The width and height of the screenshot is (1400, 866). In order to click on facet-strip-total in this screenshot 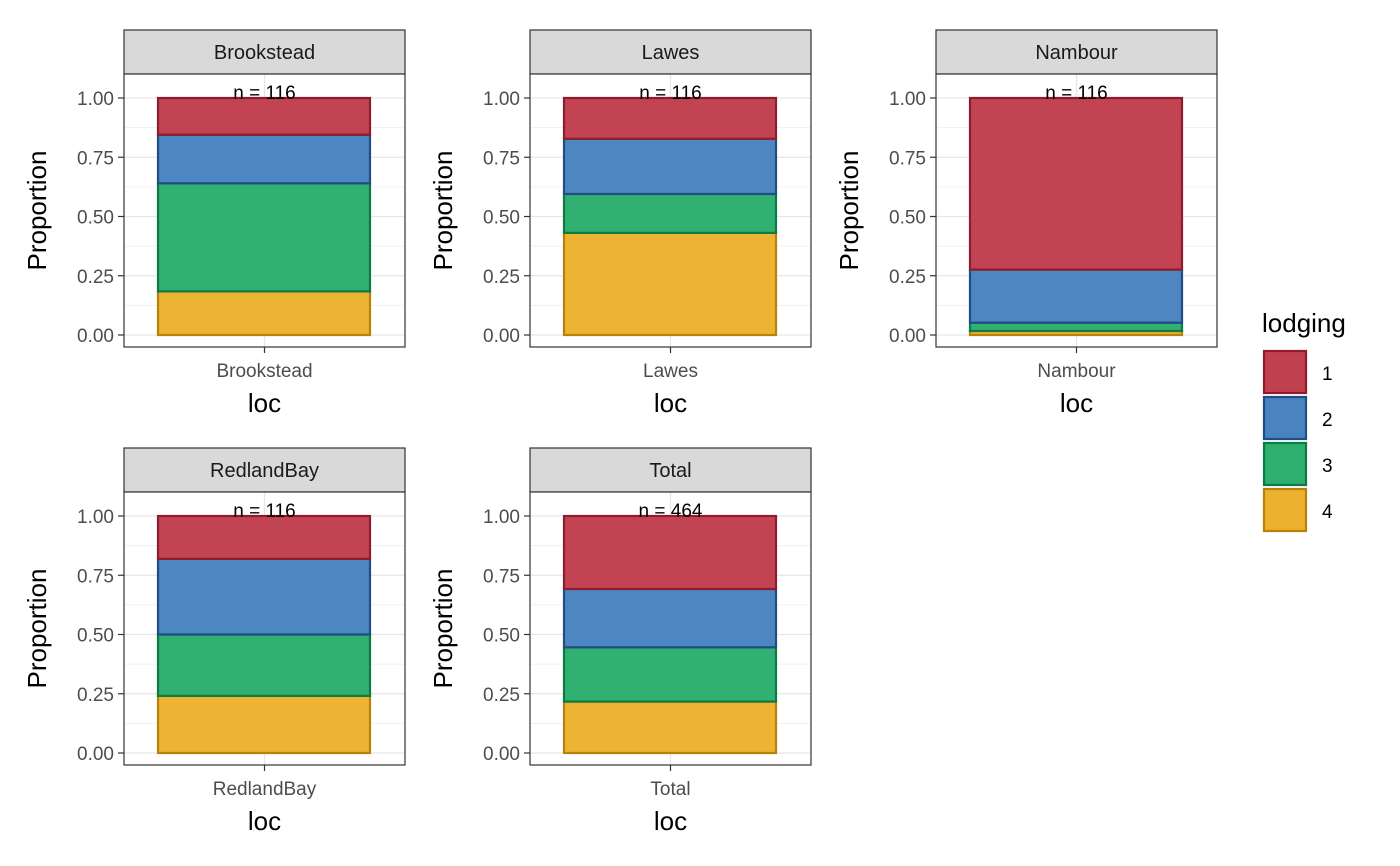, I will do `click(670, 470)`.